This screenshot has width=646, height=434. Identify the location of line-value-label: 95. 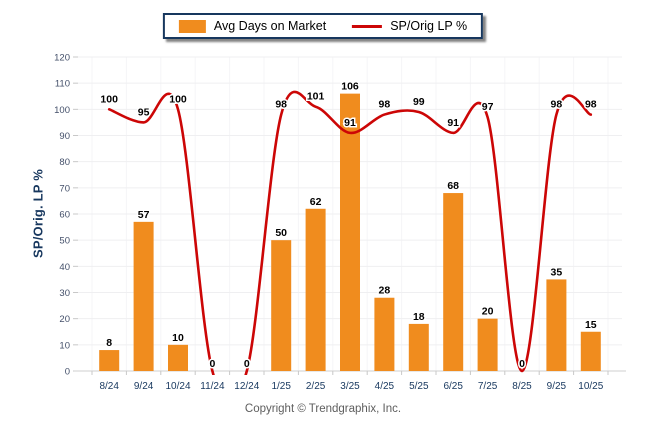
(144, 112).